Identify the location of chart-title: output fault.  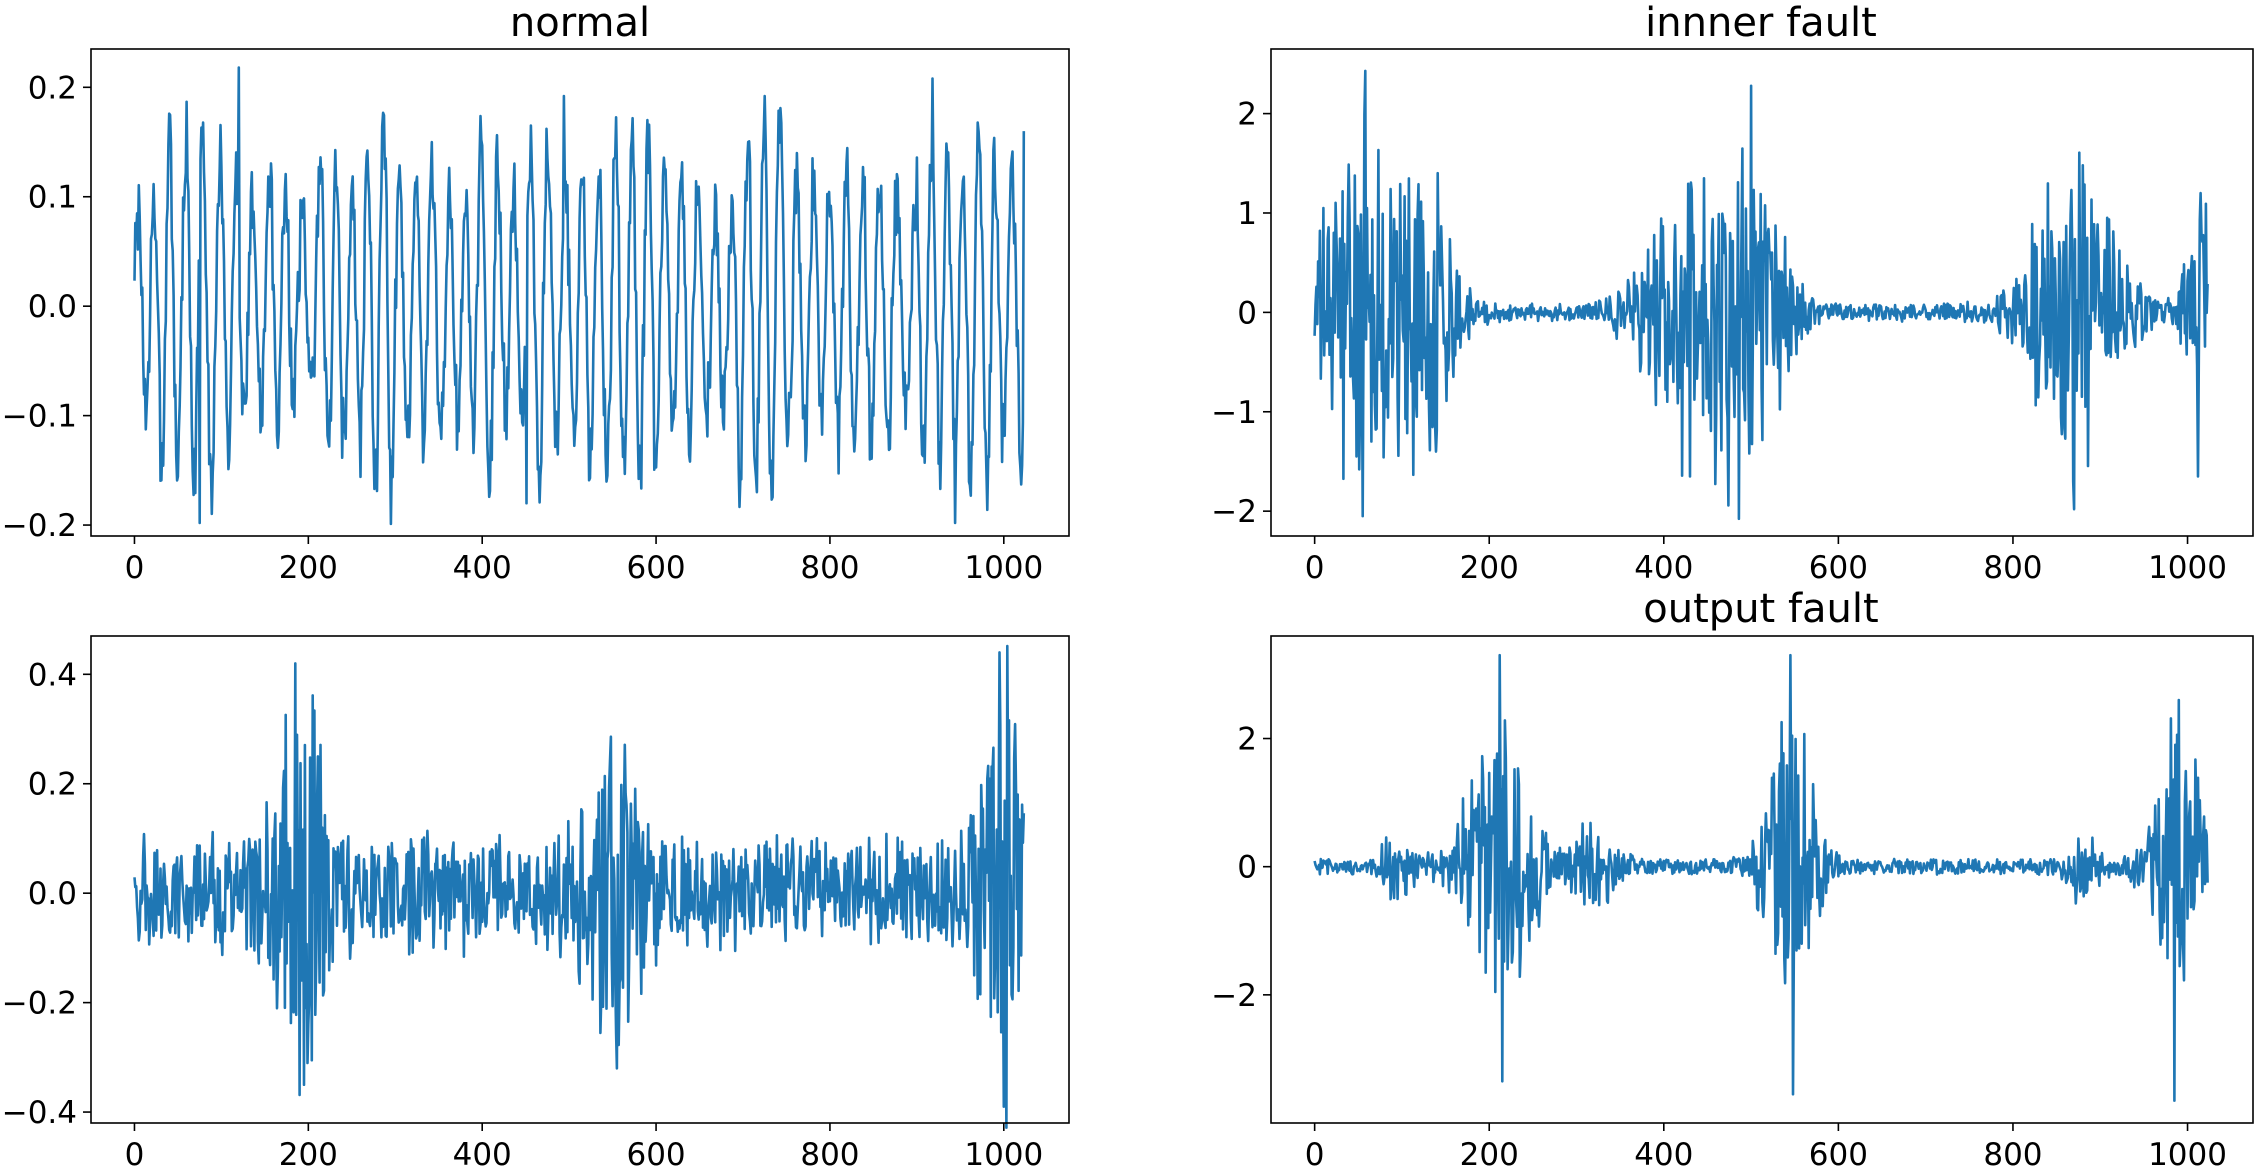
(1760, 609).